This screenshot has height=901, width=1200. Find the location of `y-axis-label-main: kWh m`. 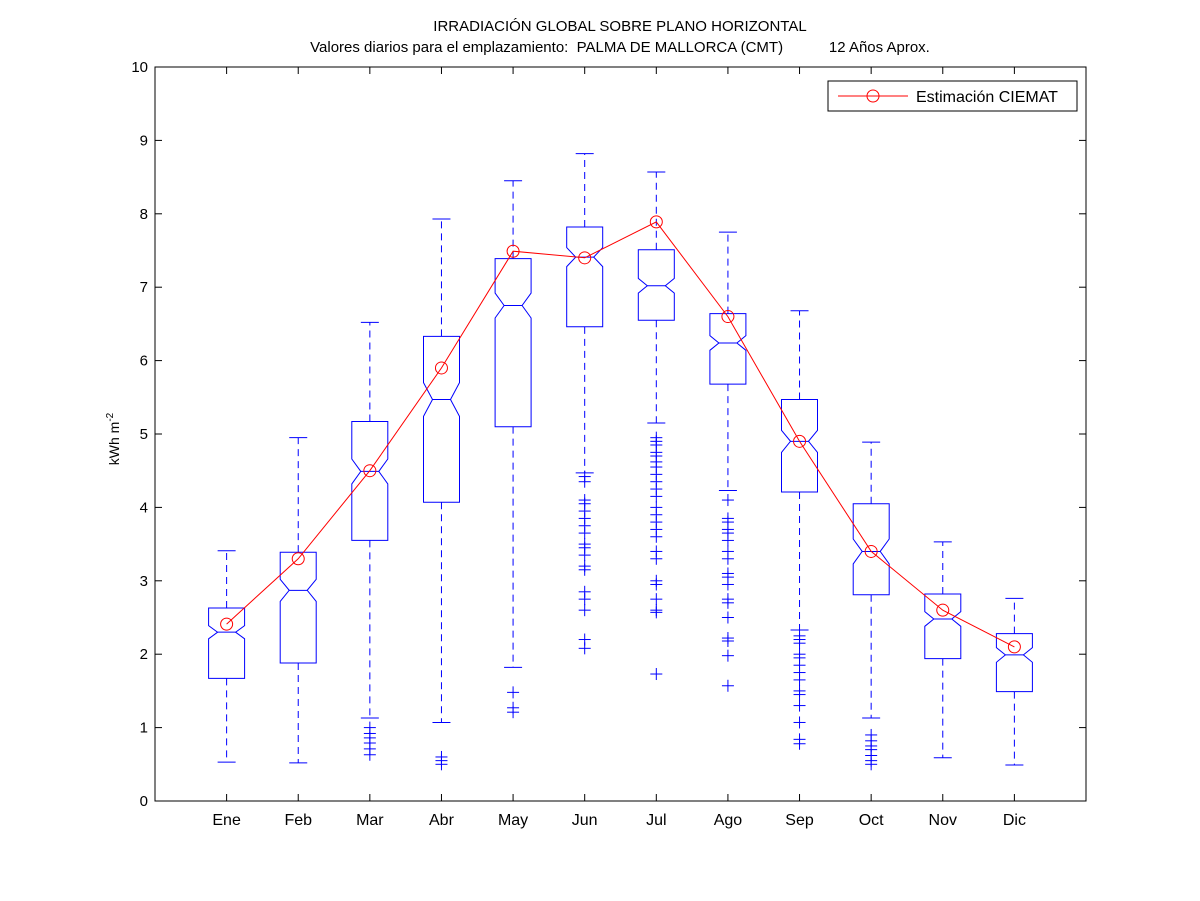

y-axis-label-main: kWh m is located at coordinates (114, 444).